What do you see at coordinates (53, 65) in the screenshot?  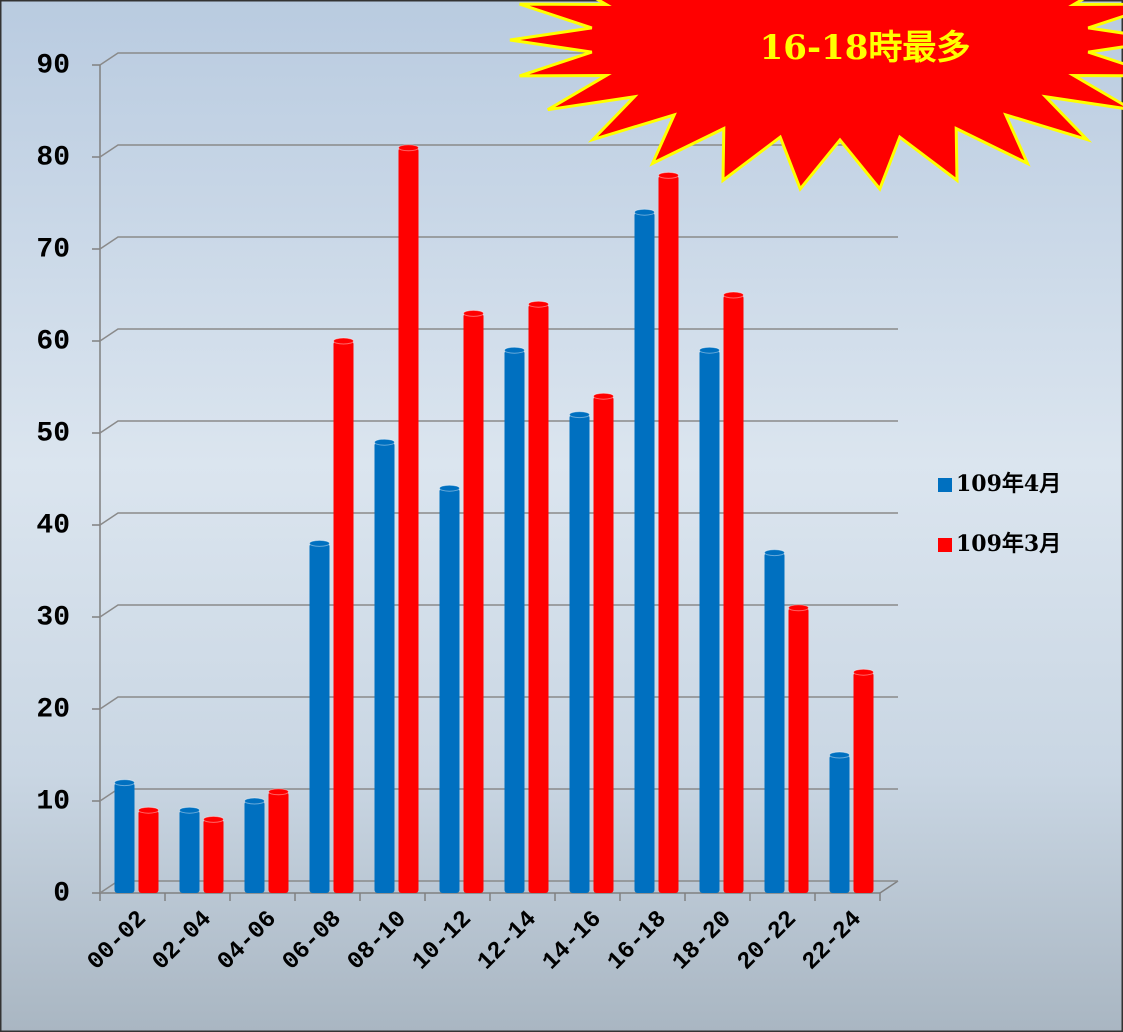 I see `y-tick-label: 90` at bounding box center [53, 65].